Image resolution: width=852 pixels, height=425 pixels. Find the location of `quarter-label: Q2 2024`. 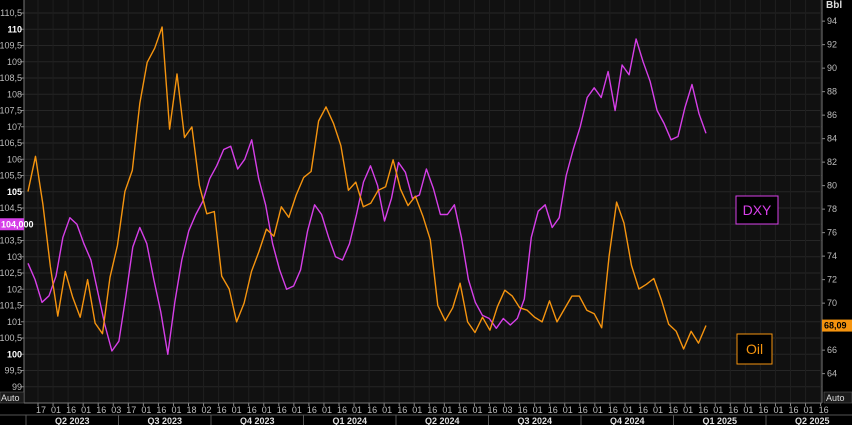

quarter-label: Q2 2024 is located at coordinates (442, 420).